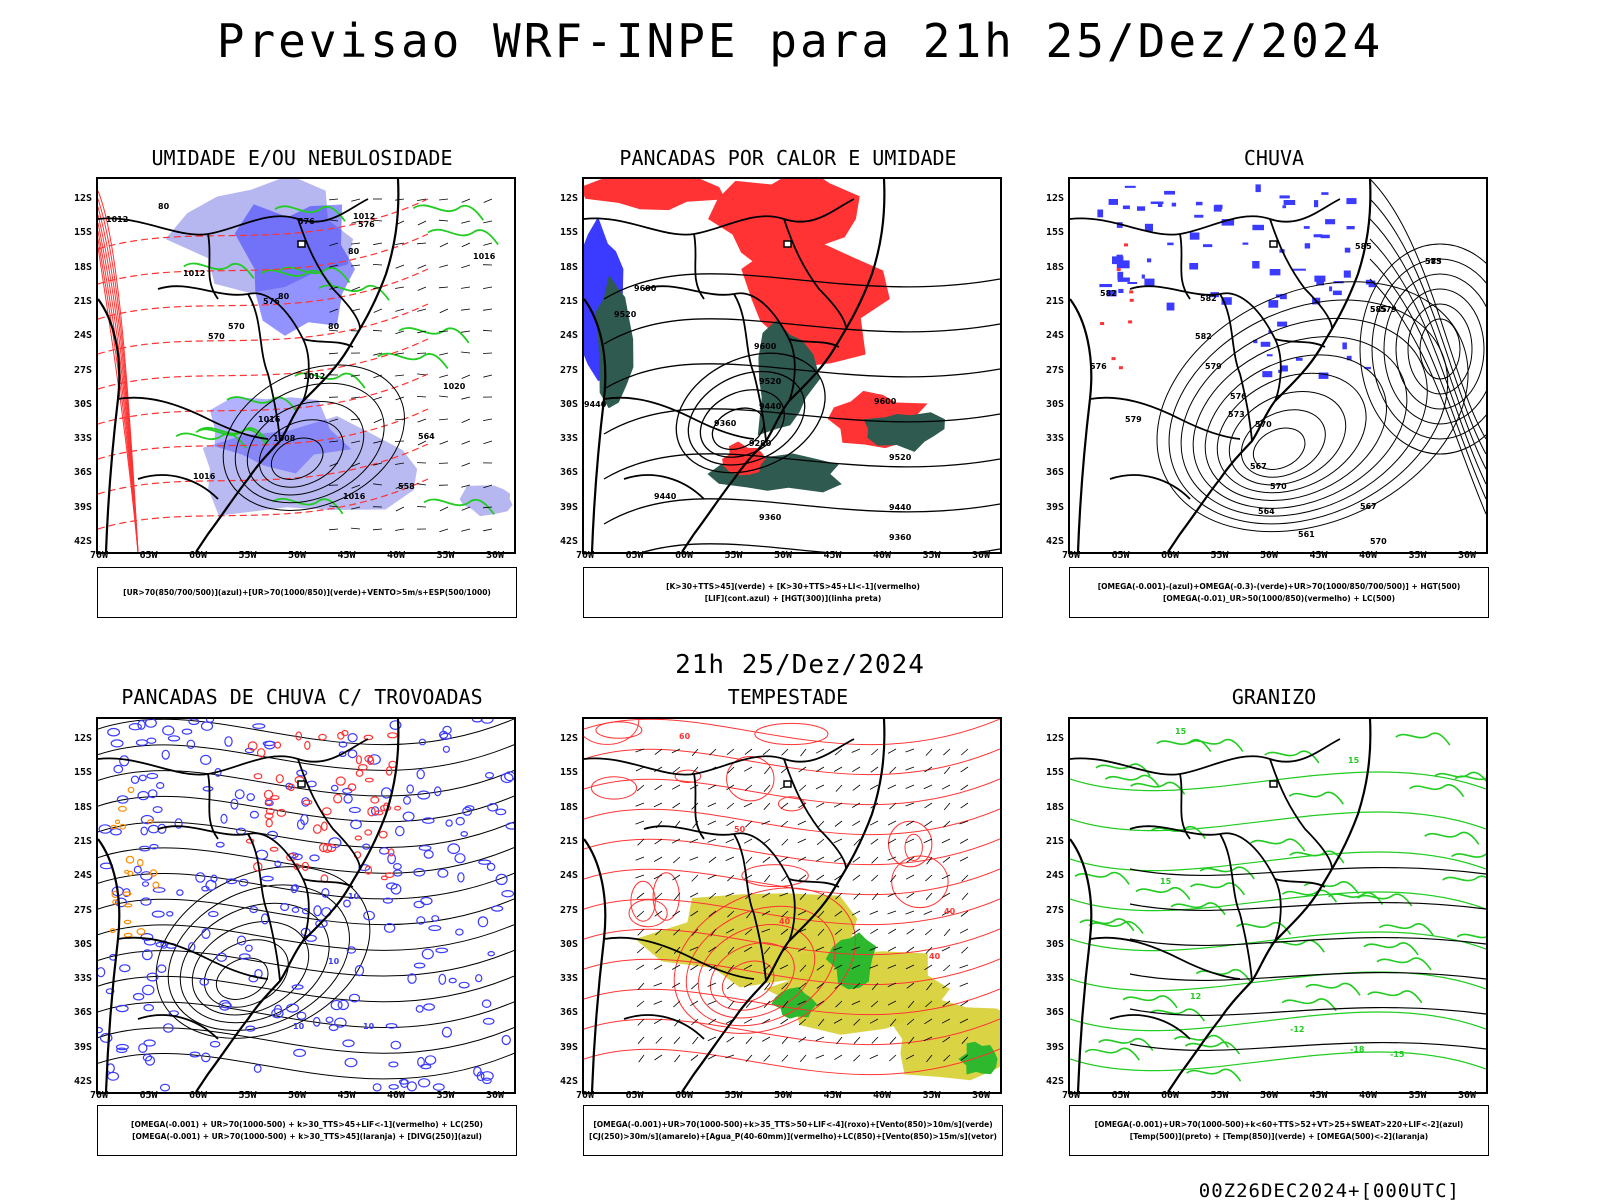  What do you see at coordinates (1071, 1095) in the screenshot?
I see `lon-tick-label: 70W` at bounding box center [1071, 1095].